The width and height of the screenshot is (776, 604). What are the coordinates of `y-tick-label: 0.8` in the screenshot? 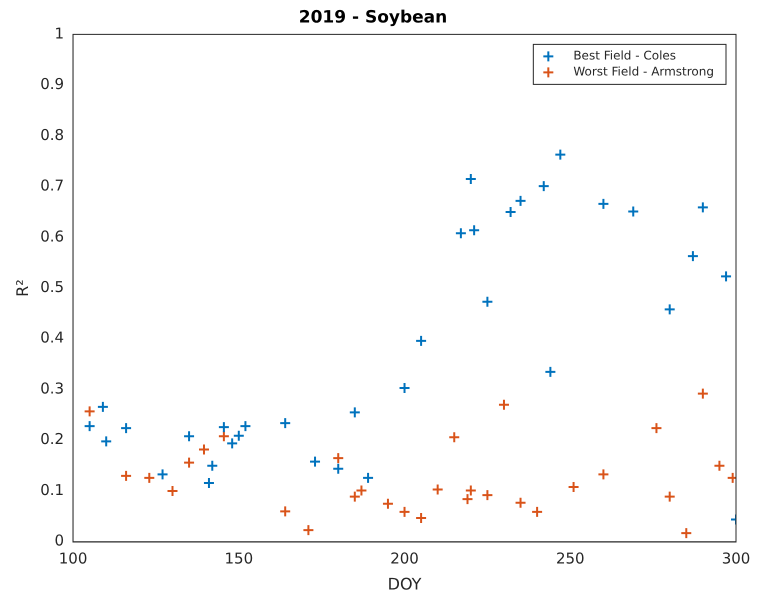 It's located at (52, 135).